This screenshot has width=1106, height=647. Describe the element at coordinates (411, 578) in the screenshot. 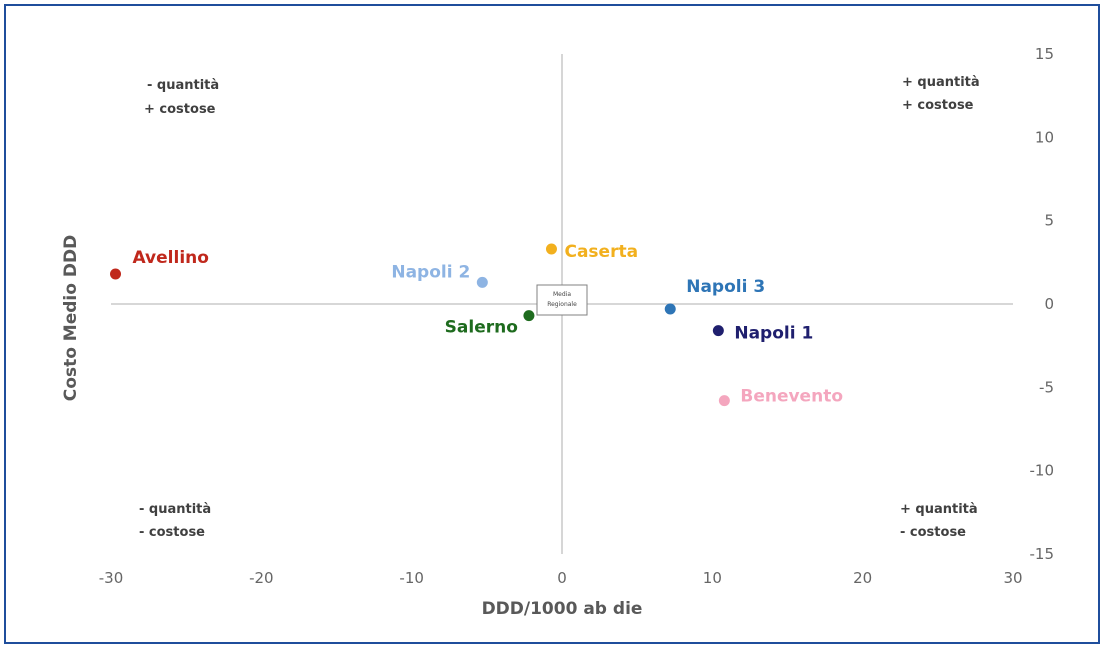

I see `x-tick-label: -10` at that location.